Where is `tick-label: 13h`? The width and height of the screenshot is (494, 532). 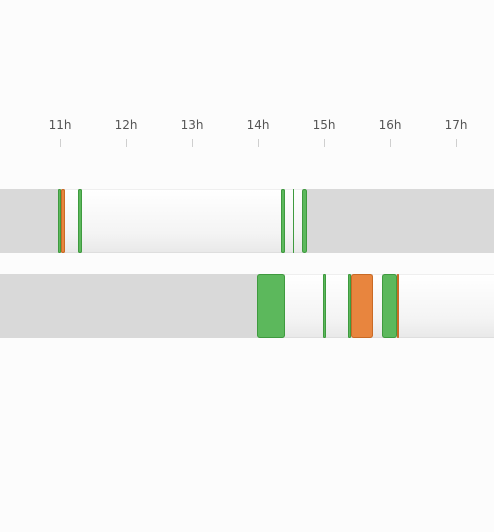
tick-label: 13h is located at coordinates (192, 125).